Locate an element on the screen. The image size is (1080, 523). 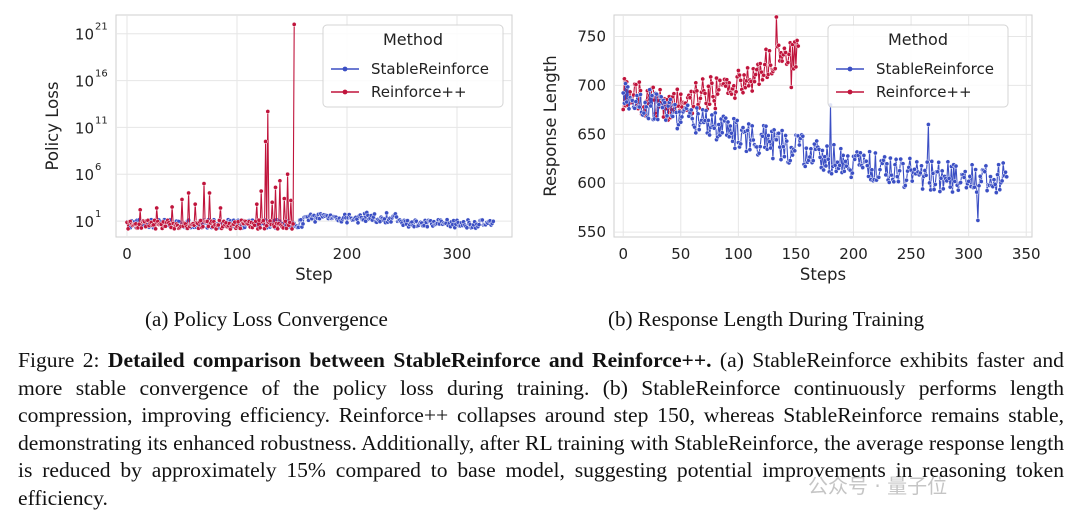
x-axis-label: Steps is located at coordinates (823, 274).